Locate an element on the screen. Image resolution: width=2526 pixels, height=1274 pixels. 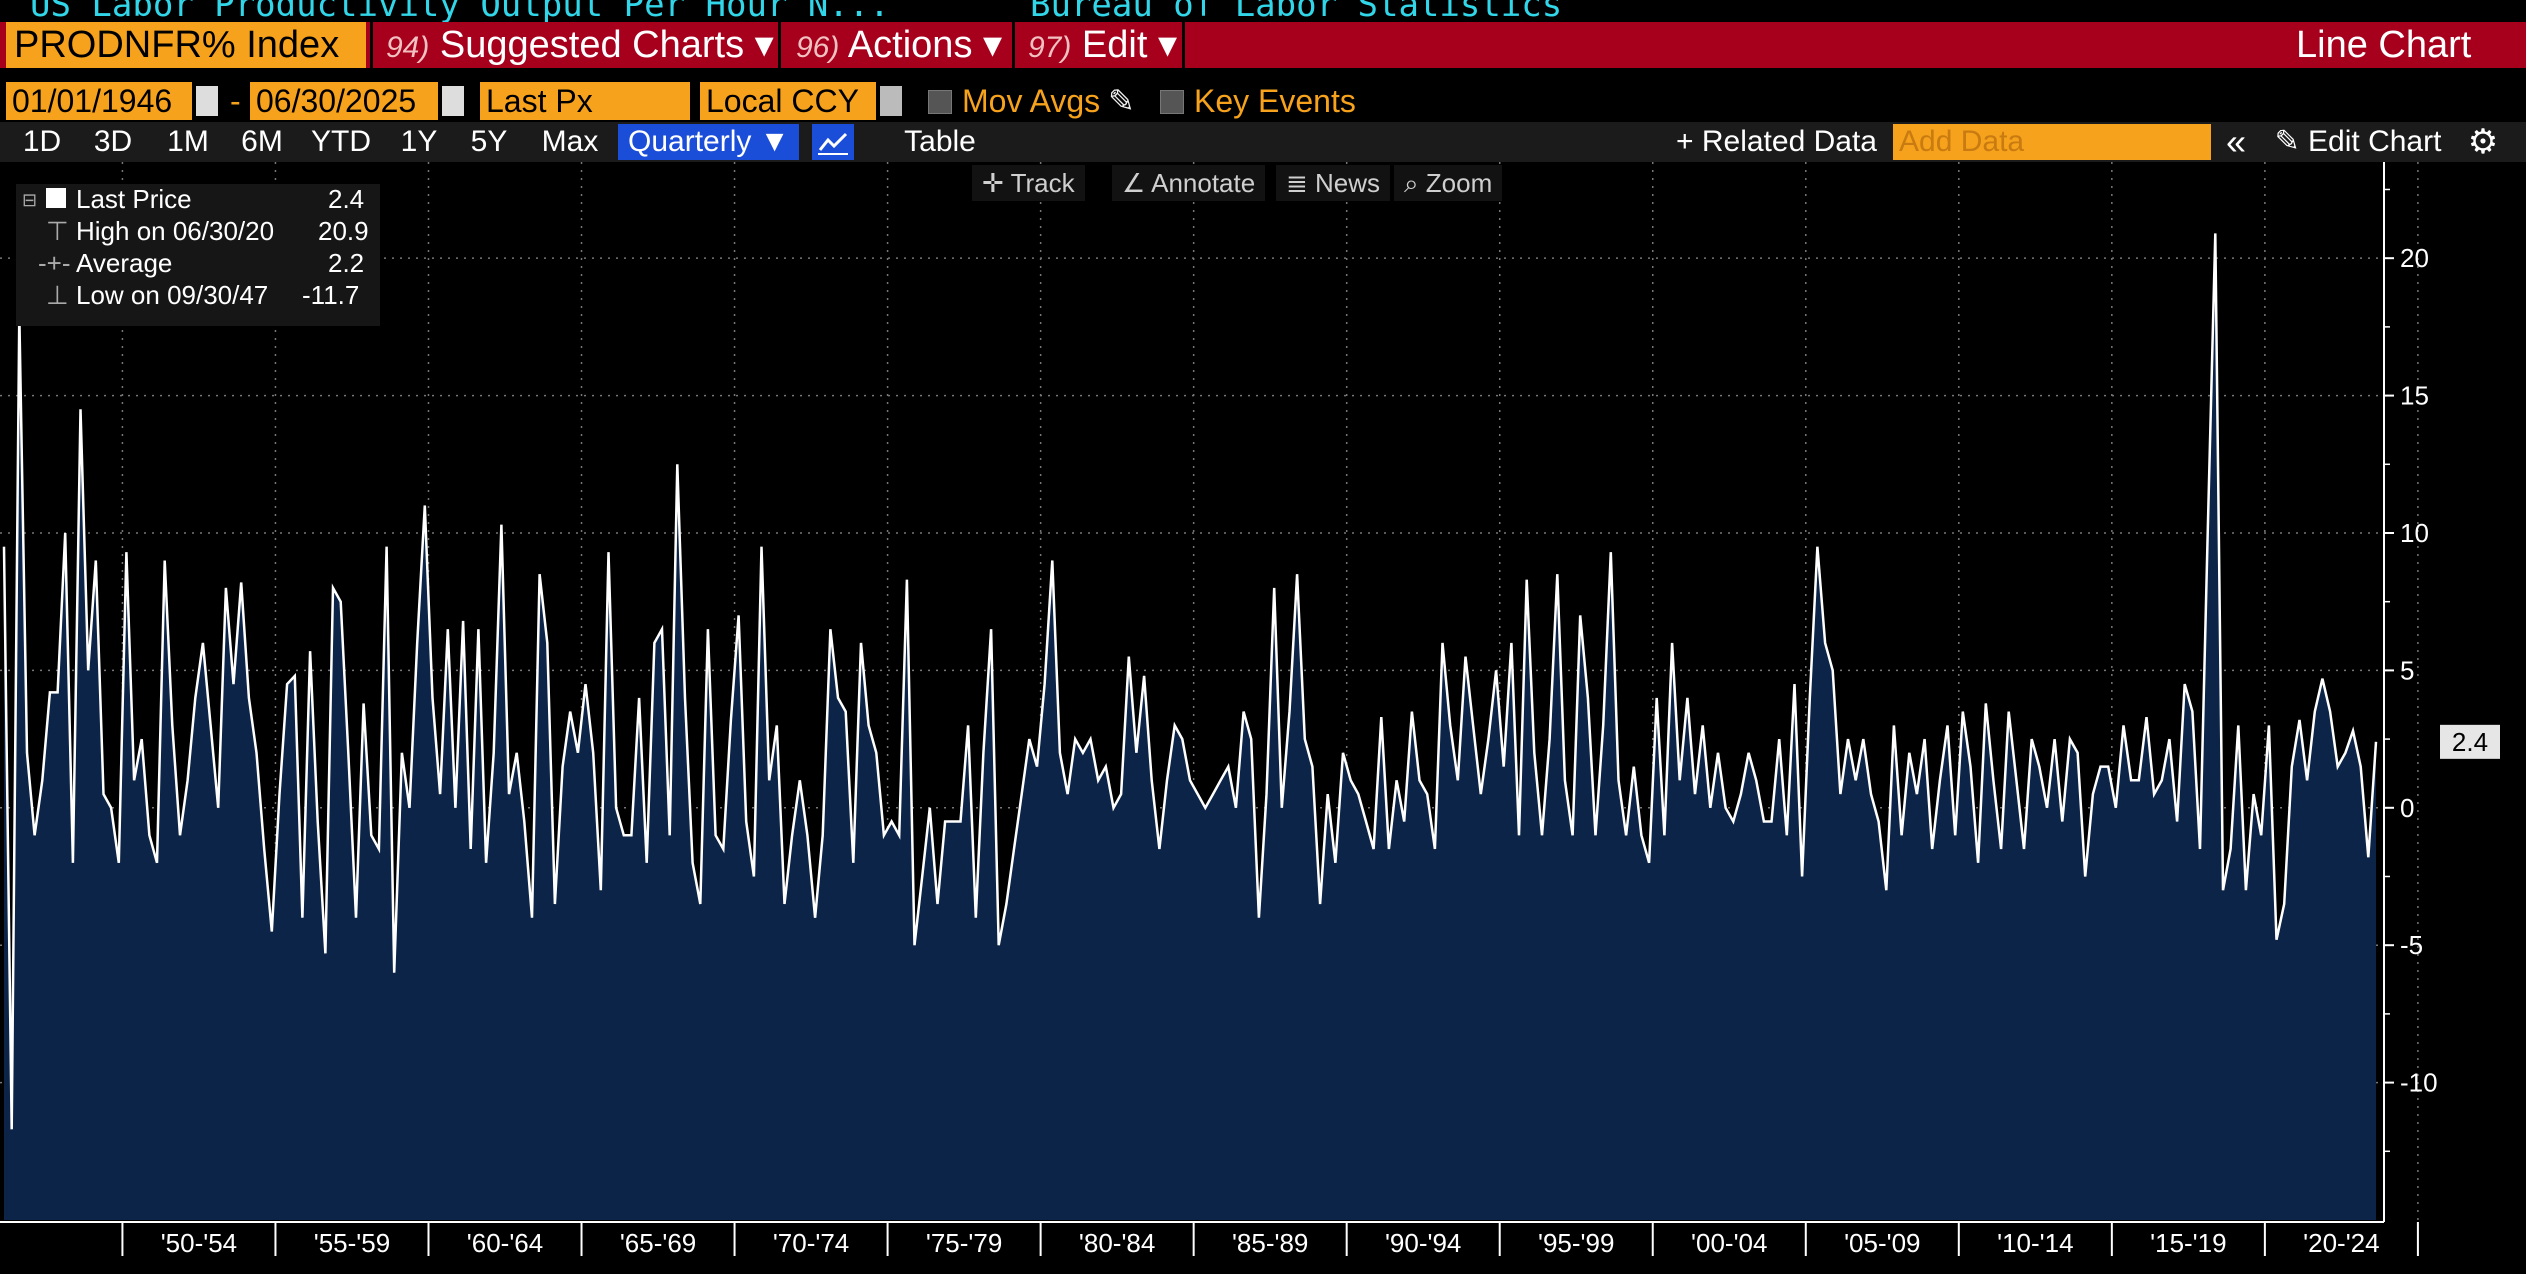
news-tool: ≣ News is located at coordinates (1333, 183).